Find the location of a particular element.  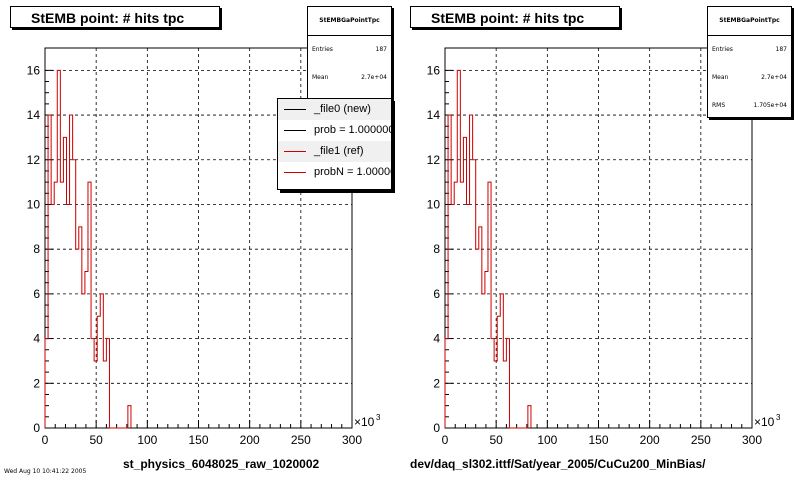

left-x-axis-title: st_physics_6048025_raw_1020002 is located at coordinates (221, 464).